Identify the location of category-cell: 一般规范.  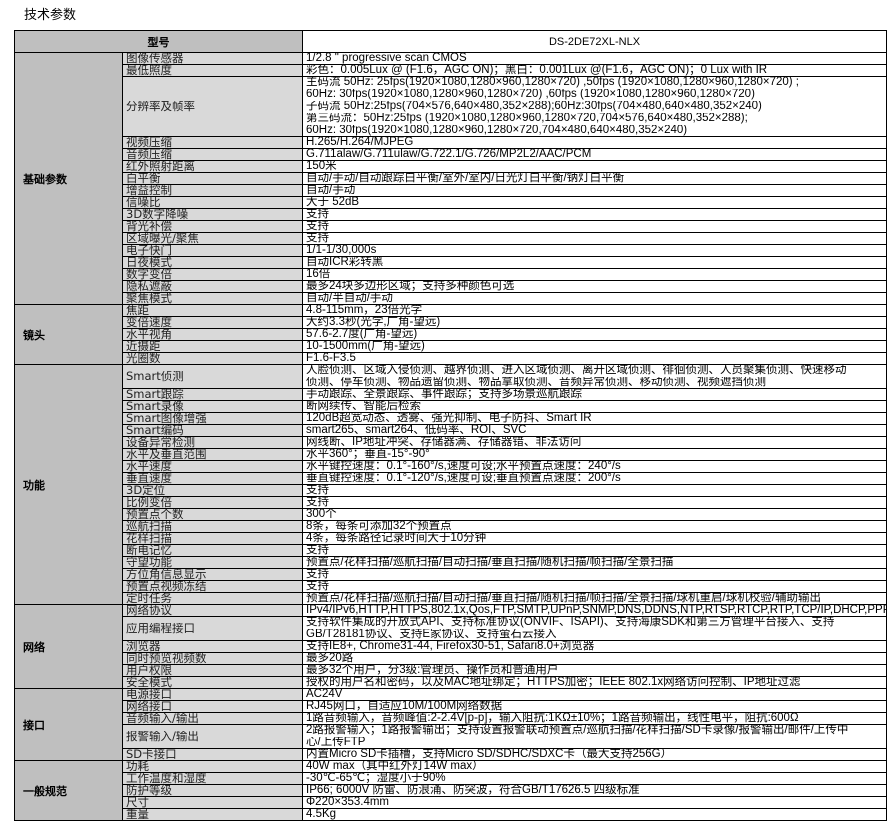
(68, 790).